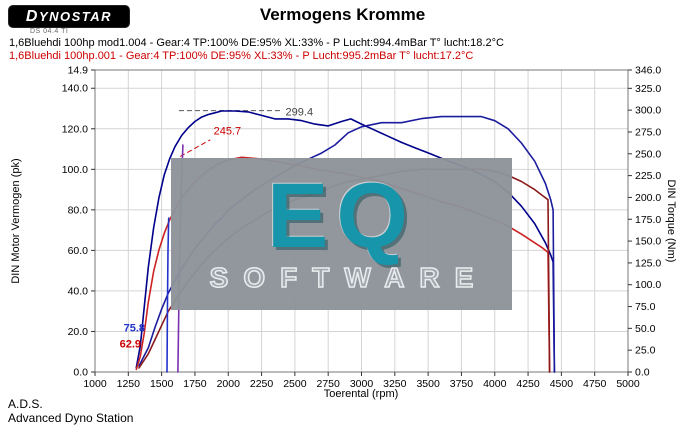 The height and width of the screenshot is (428, 685). What do you see at coordinates (645, 351) in the screenshot?
I see `right-tick-label: 25.0` at bounding box center [645, 351].